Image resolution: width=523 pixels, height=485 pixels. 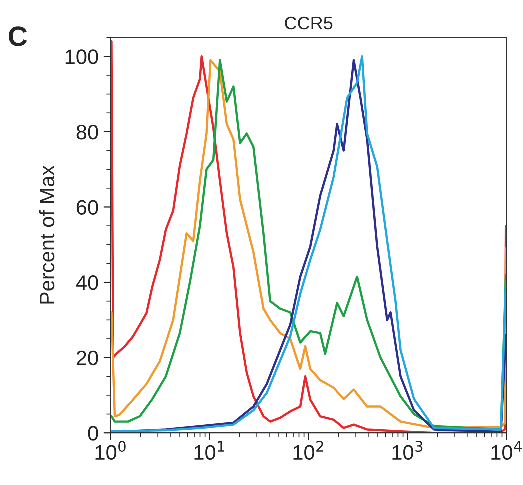 I want to click on text: C, so click(x=18, y=36).